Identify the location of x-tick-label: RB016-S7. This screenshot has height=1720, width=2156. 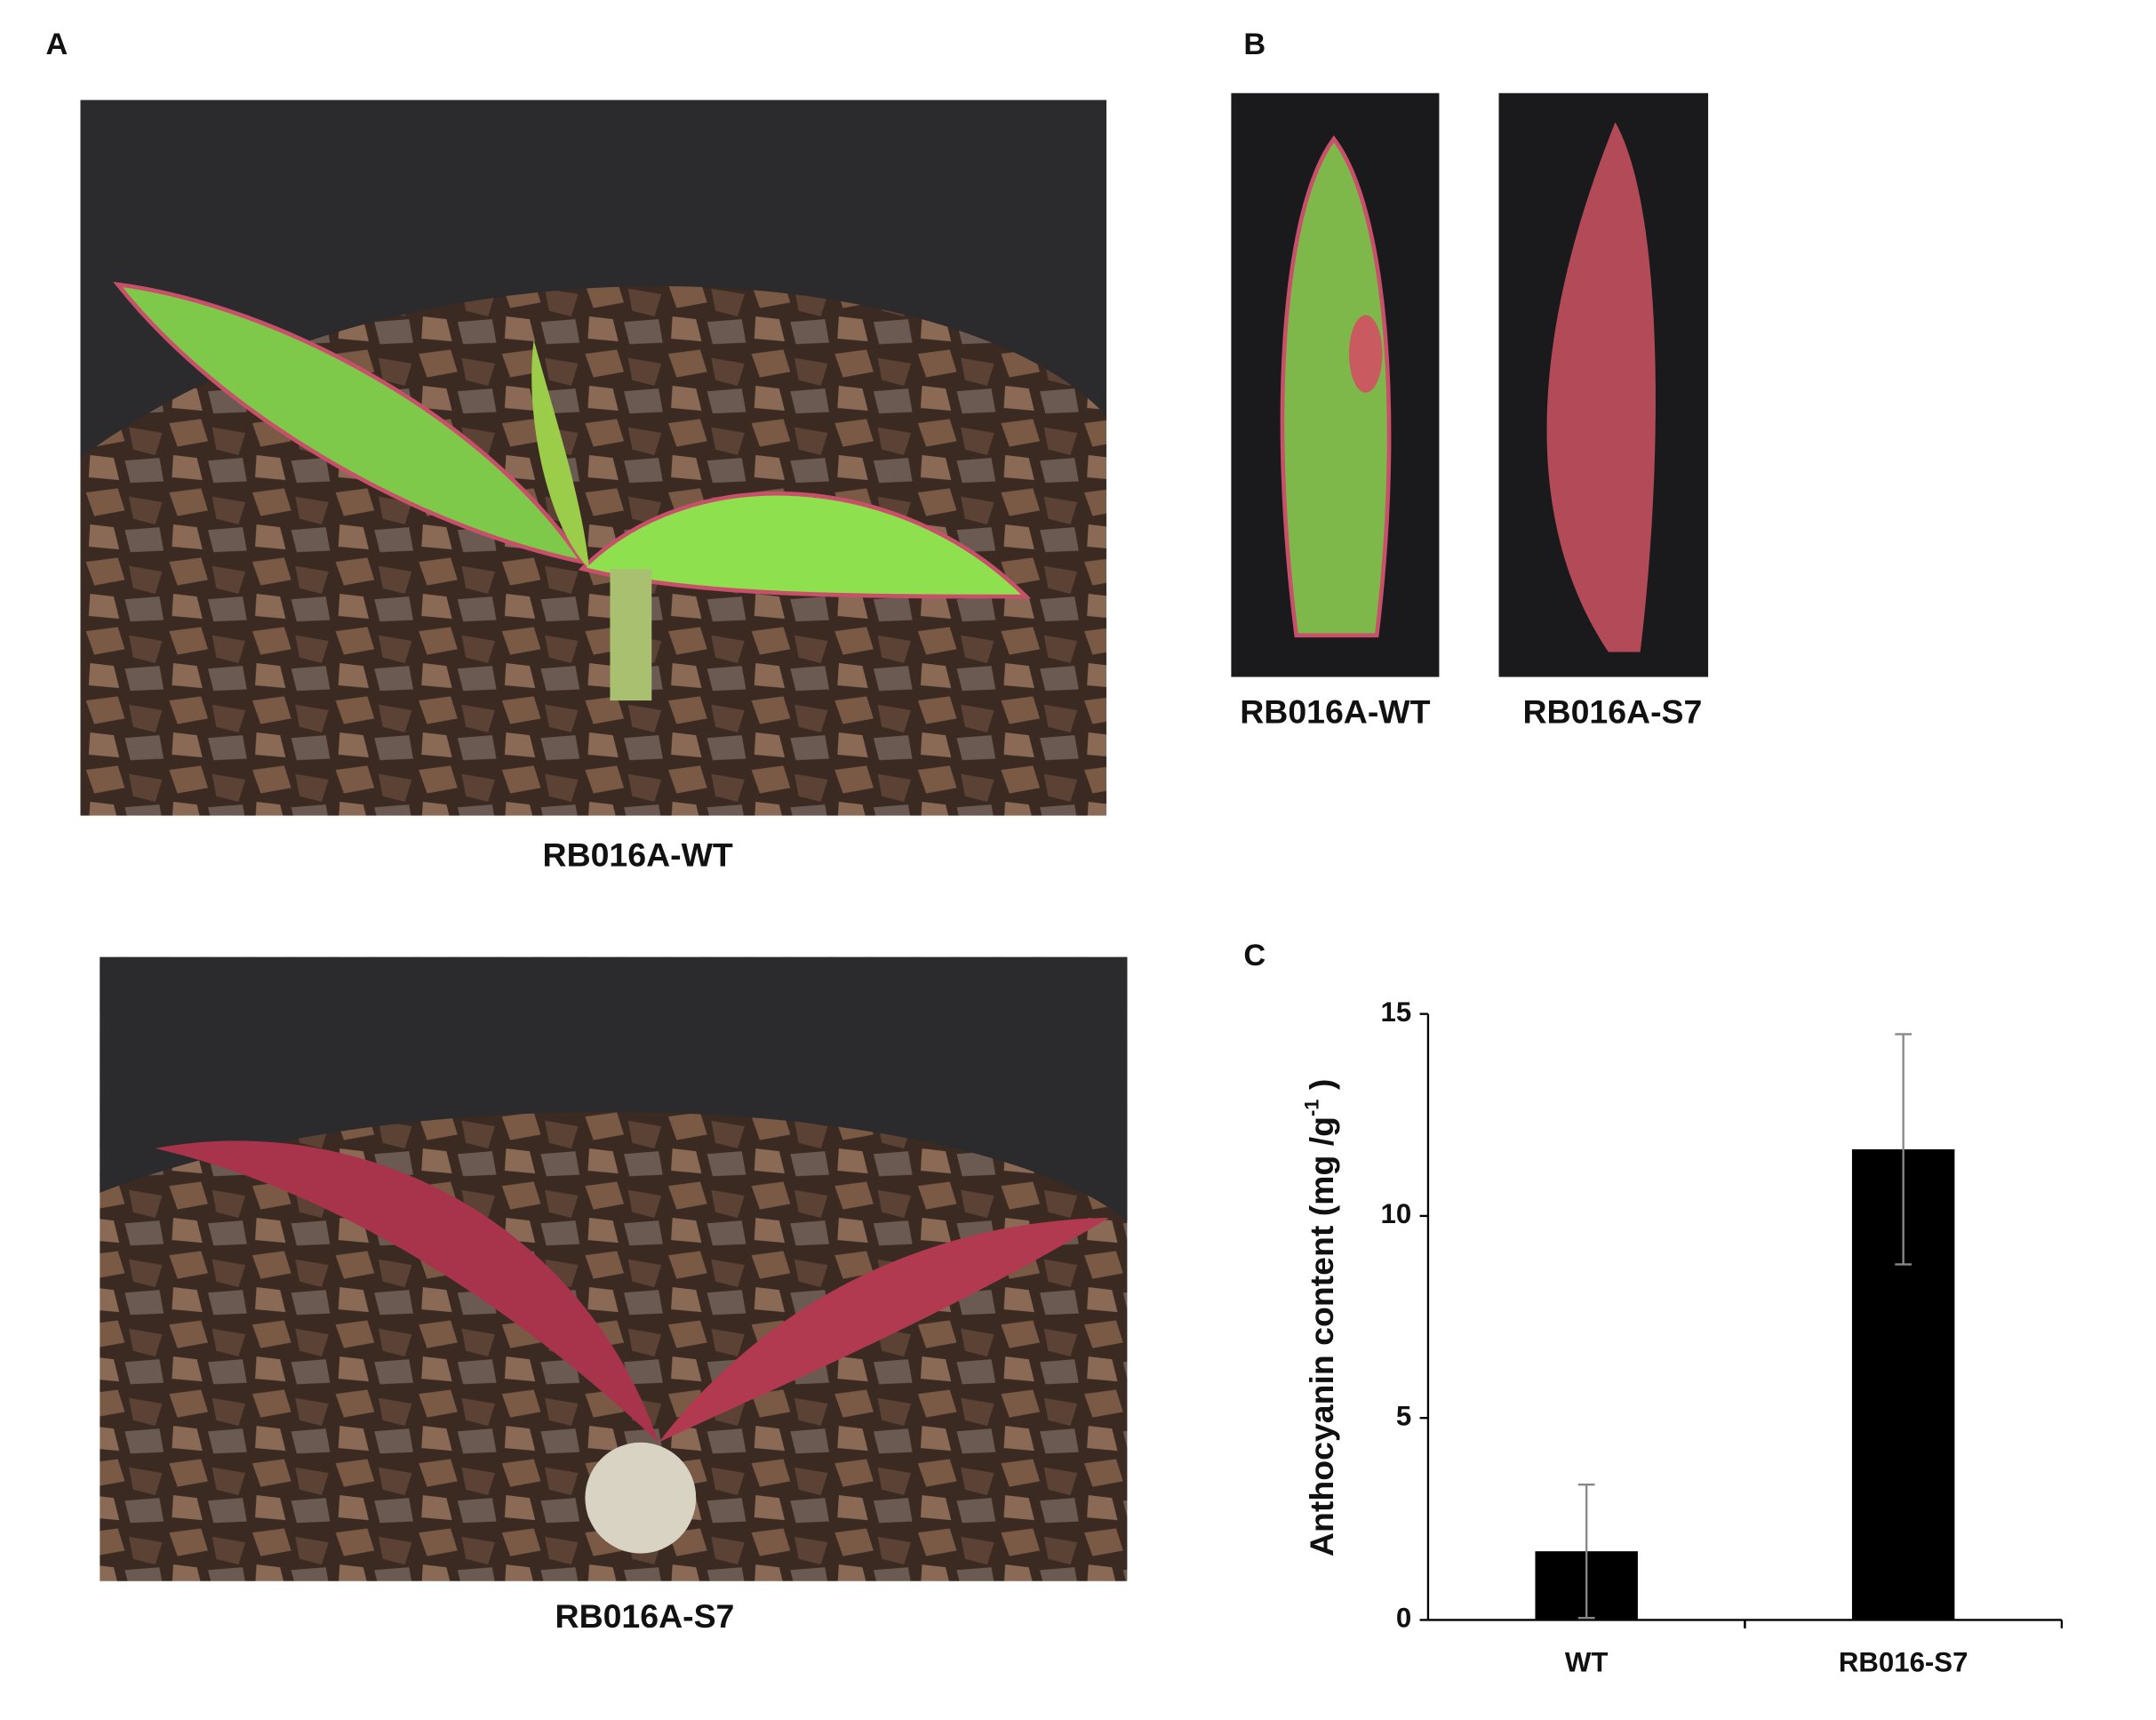
(1903, 1662).